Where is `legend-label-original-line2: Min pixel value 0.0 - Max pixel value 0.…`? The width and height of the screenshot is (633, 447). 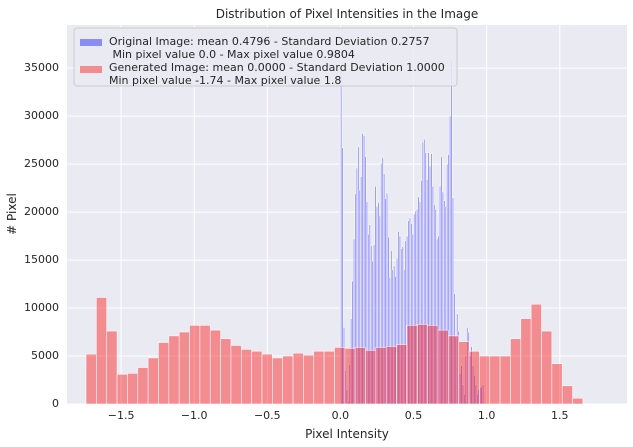 legend-label-original-line2: Min pixel value 0.0 - Max pixel value 0.… is located at coordinates (232, 54).